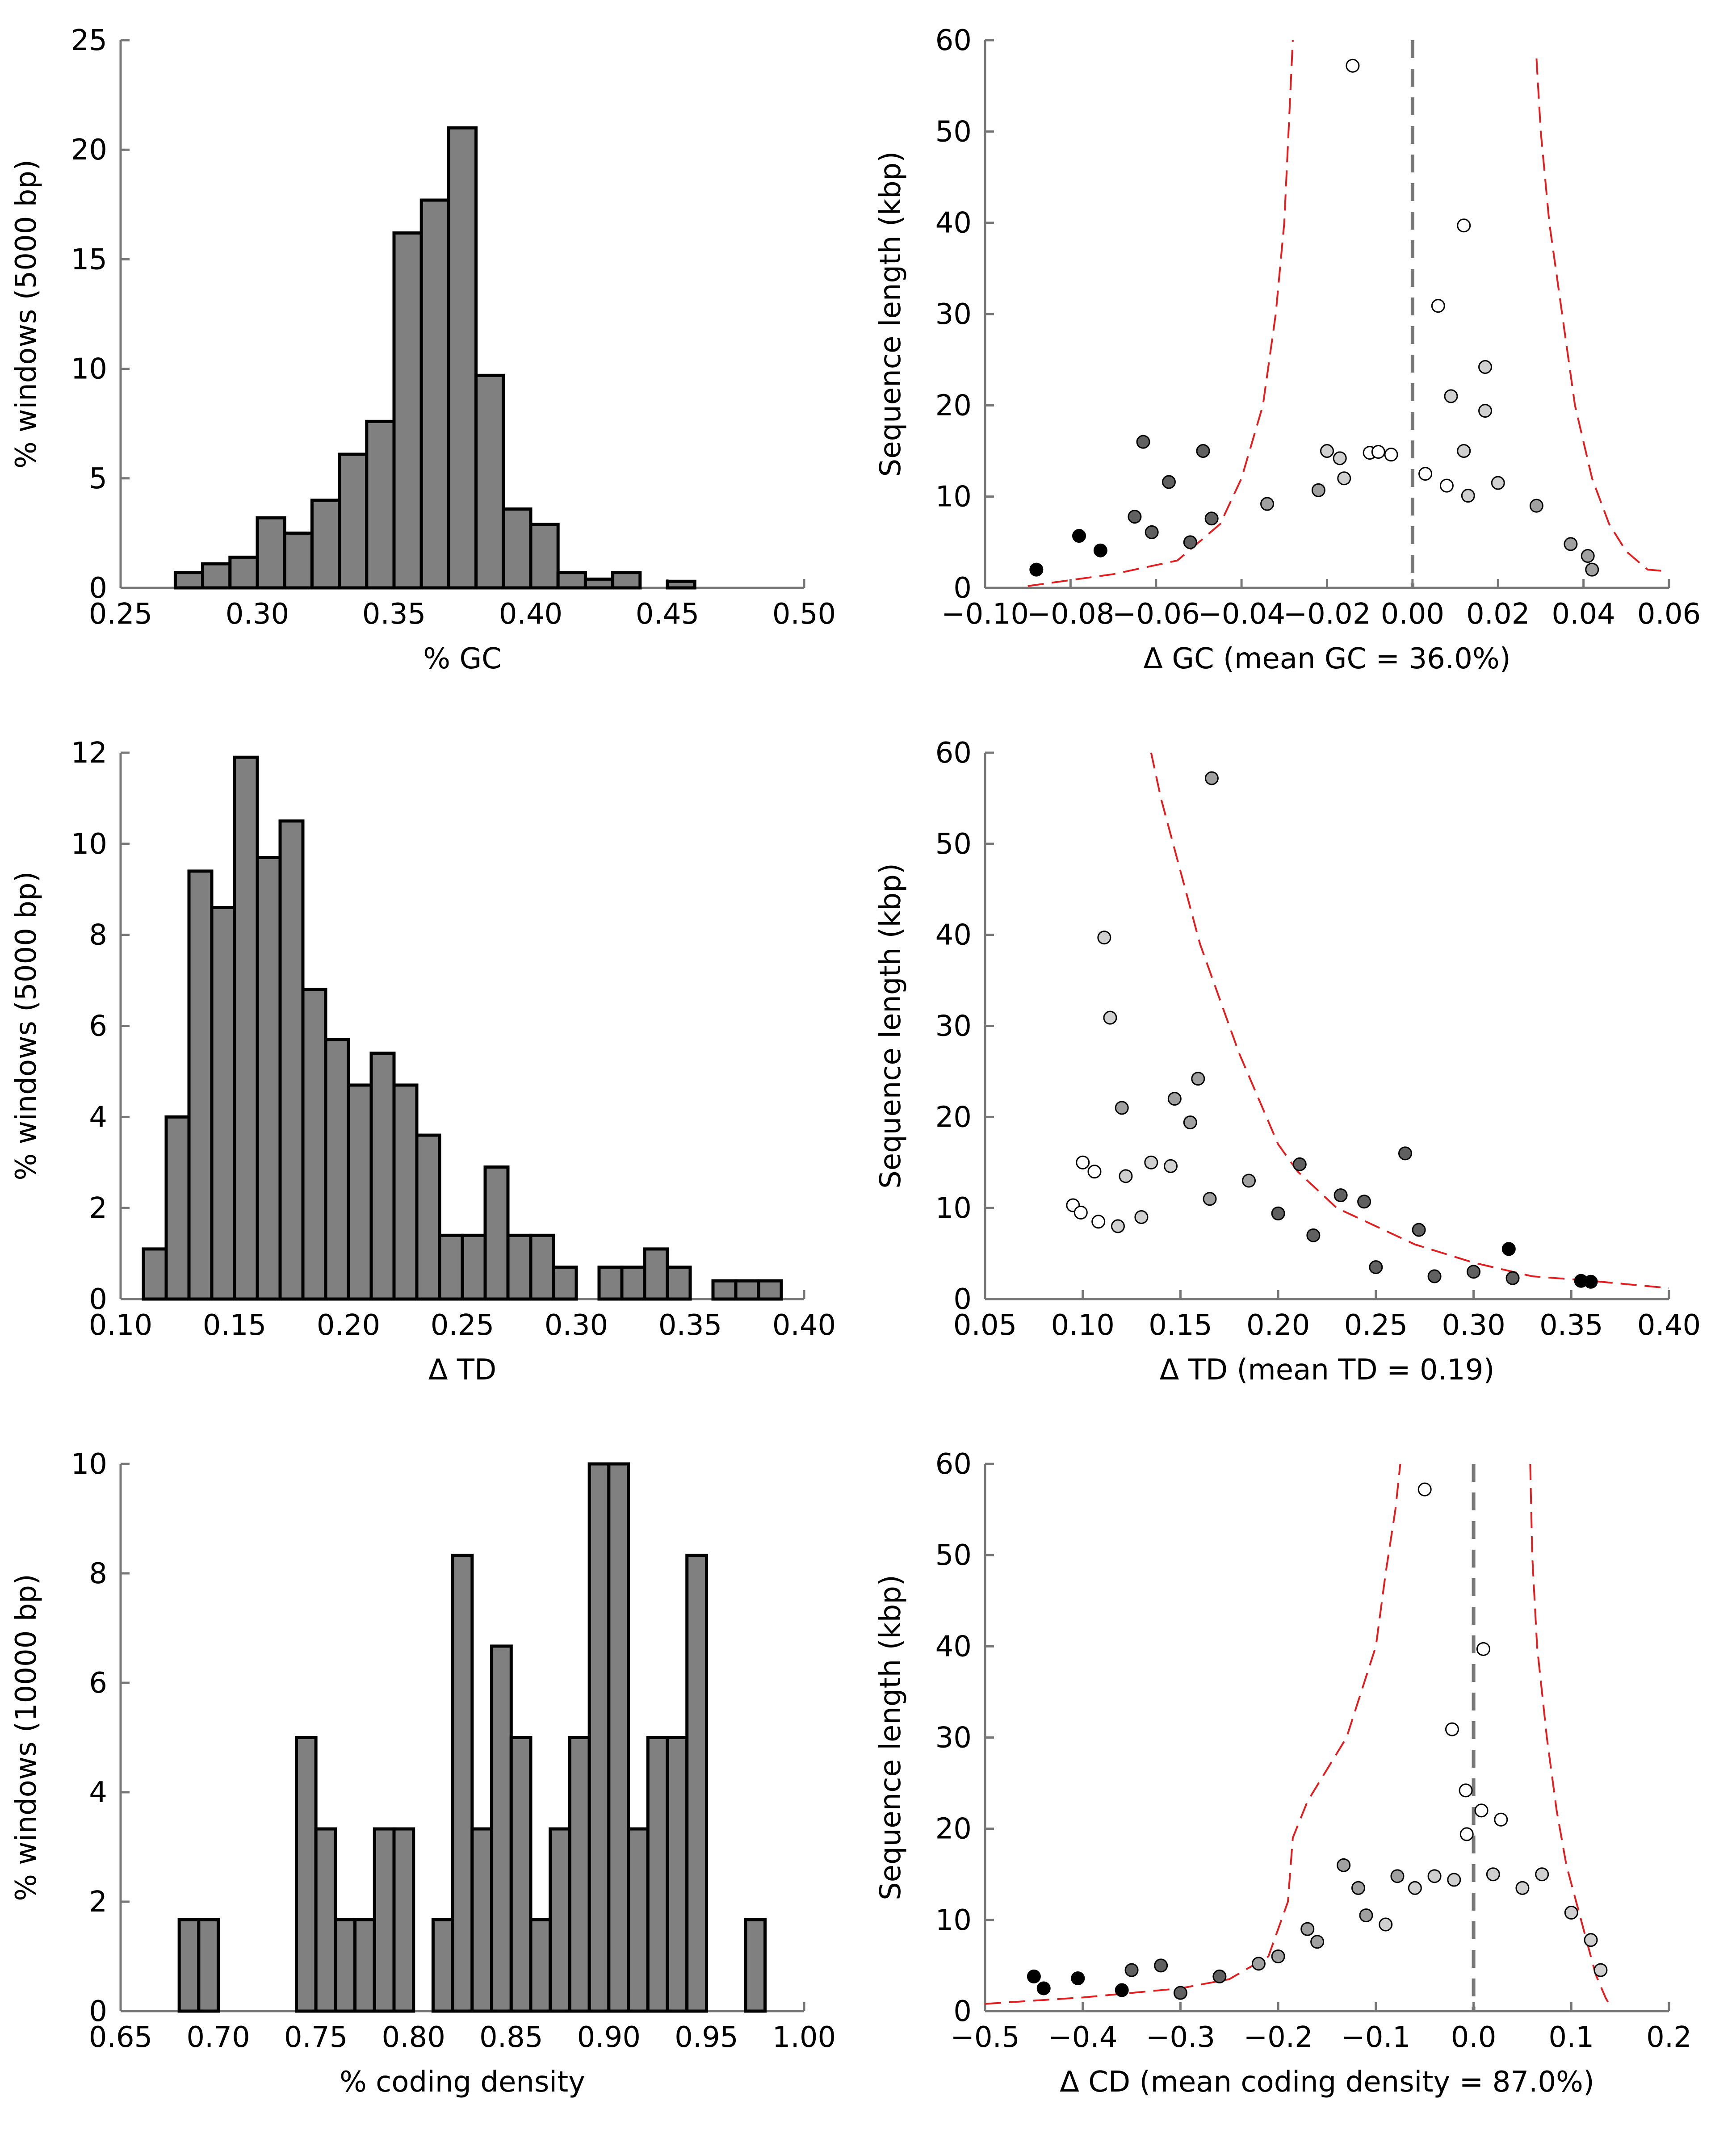 Image resolution: width=1736 pixels, height=2138 pixels. I want to click on cd-scatter-x-tick-label: −0.1, so click(1375, 2038).